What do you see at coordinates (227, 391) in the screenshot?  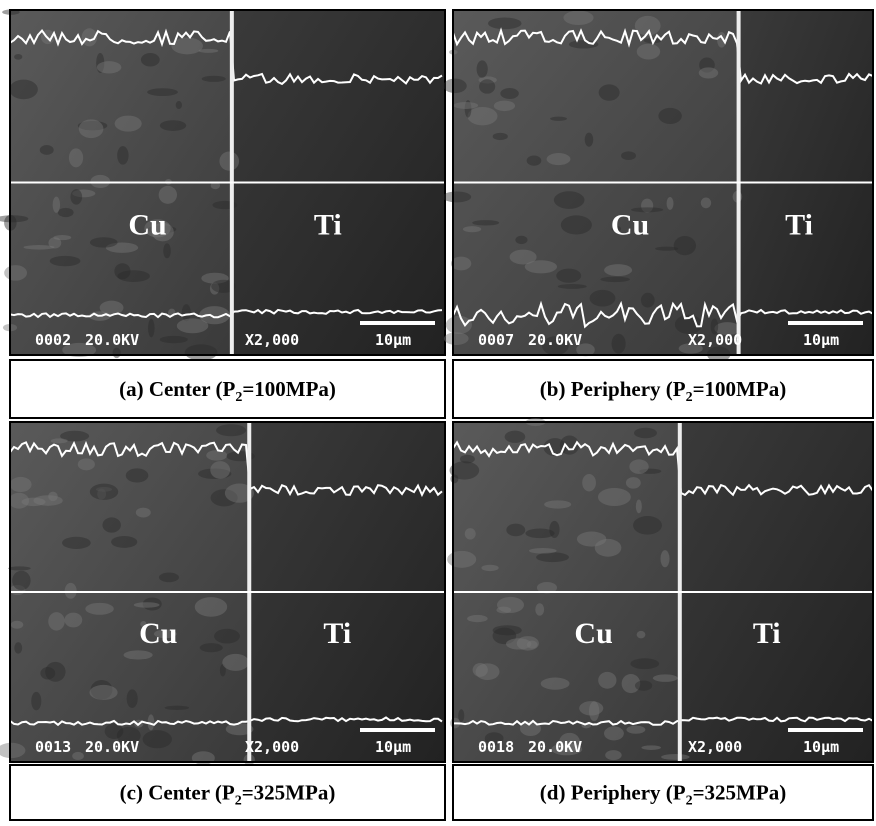 I see `caption: (a) Center (P2=100MPa)` at bounding box center [227, 391].